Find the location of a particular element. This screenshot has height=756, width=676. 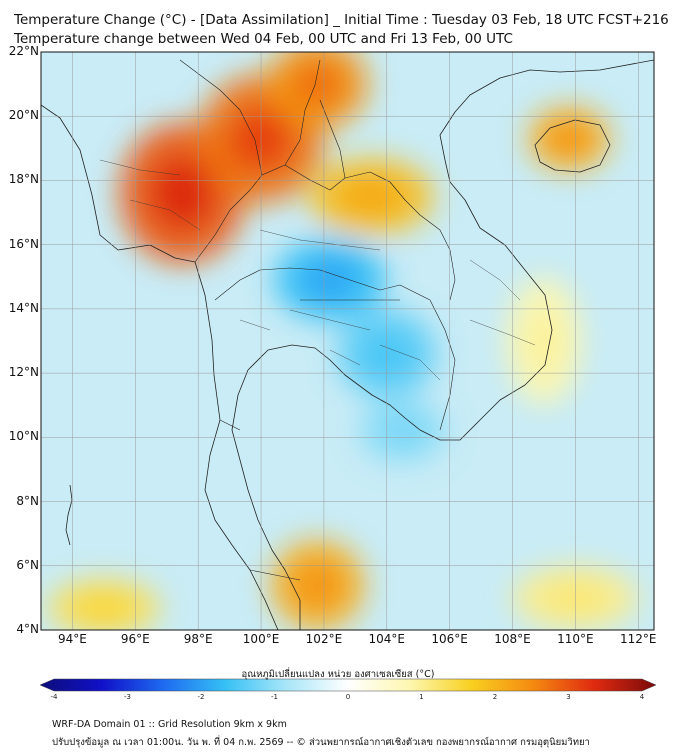

anomaly-core-malay-peninsula-warm is located at coordinates (318, 585).